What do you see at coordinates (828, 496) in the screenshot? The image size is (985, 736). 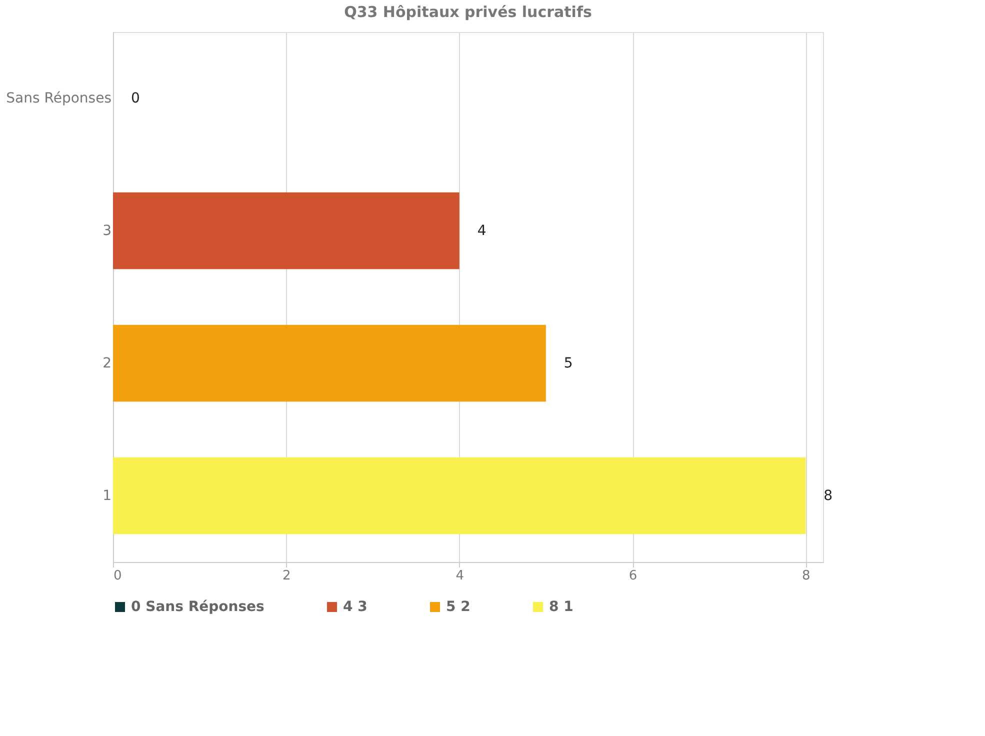 I see `data-label: 8` at bounding box center [828, 496].